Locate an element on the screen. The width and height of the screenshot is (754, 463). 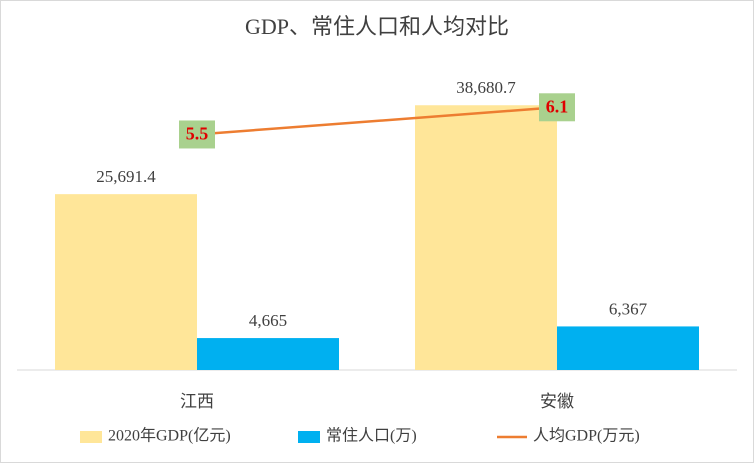
data-label: 6,367 is located at coordinates (628, 308).